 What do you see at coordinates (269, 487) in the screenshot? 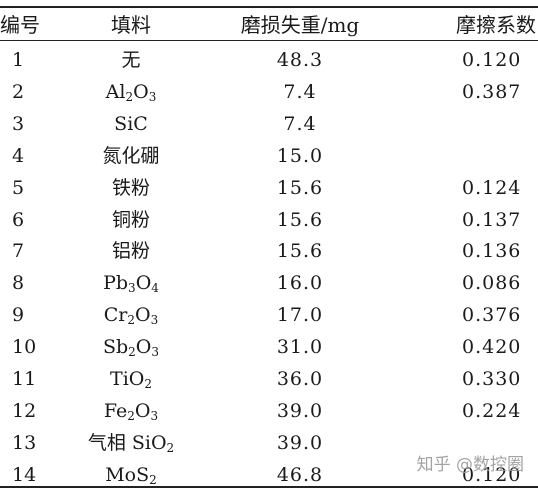
I see `table-bottom-rule` at bounding box center [269, 487].